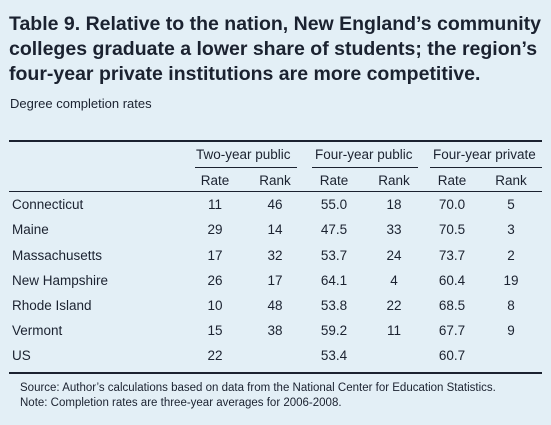 The width and height of the screenshot is (551, 425). I want to click on table-cell: 15, so click(215, 330).